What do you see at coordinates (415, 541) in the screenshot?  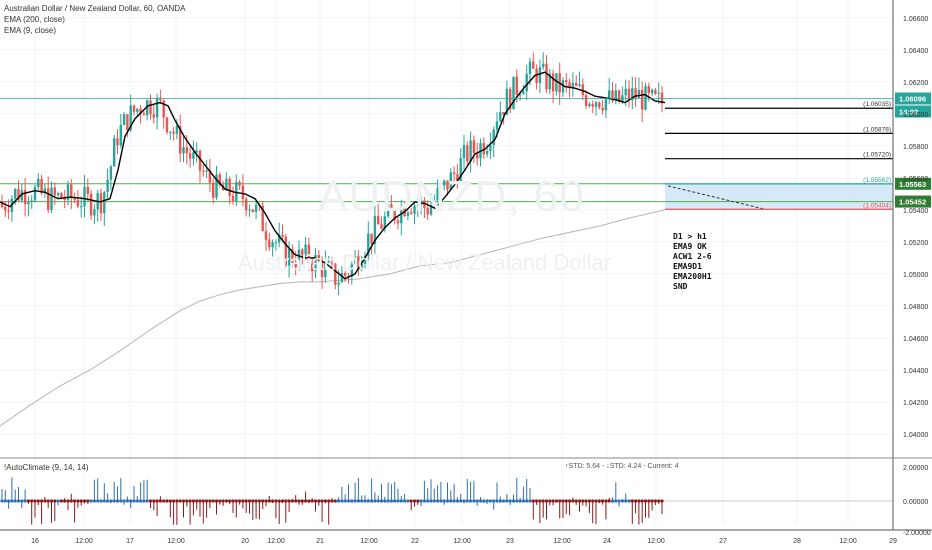 I see `x-tick-label: 22` at bounding box center [415, 541].